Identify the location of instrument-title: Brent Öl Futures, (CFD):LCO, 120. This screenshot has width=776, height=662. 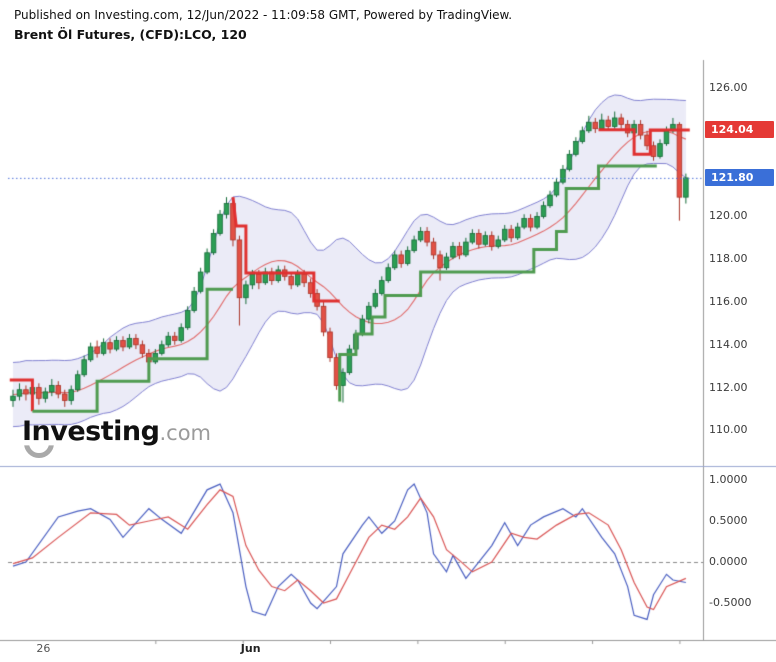
(130, 34).